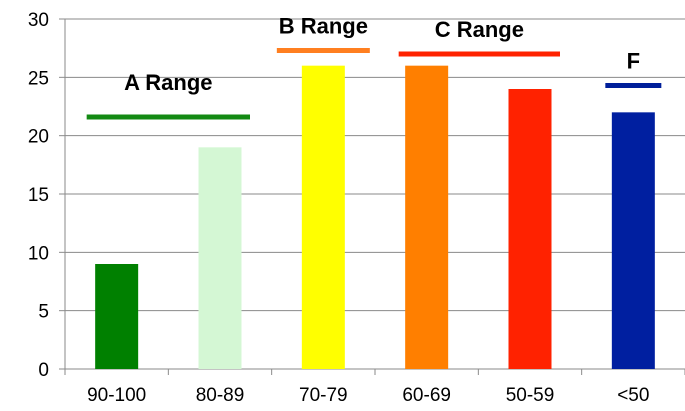 This screenshot has width=685, height=411. I want to click on range-label-1: A Range, so click(168, 82).